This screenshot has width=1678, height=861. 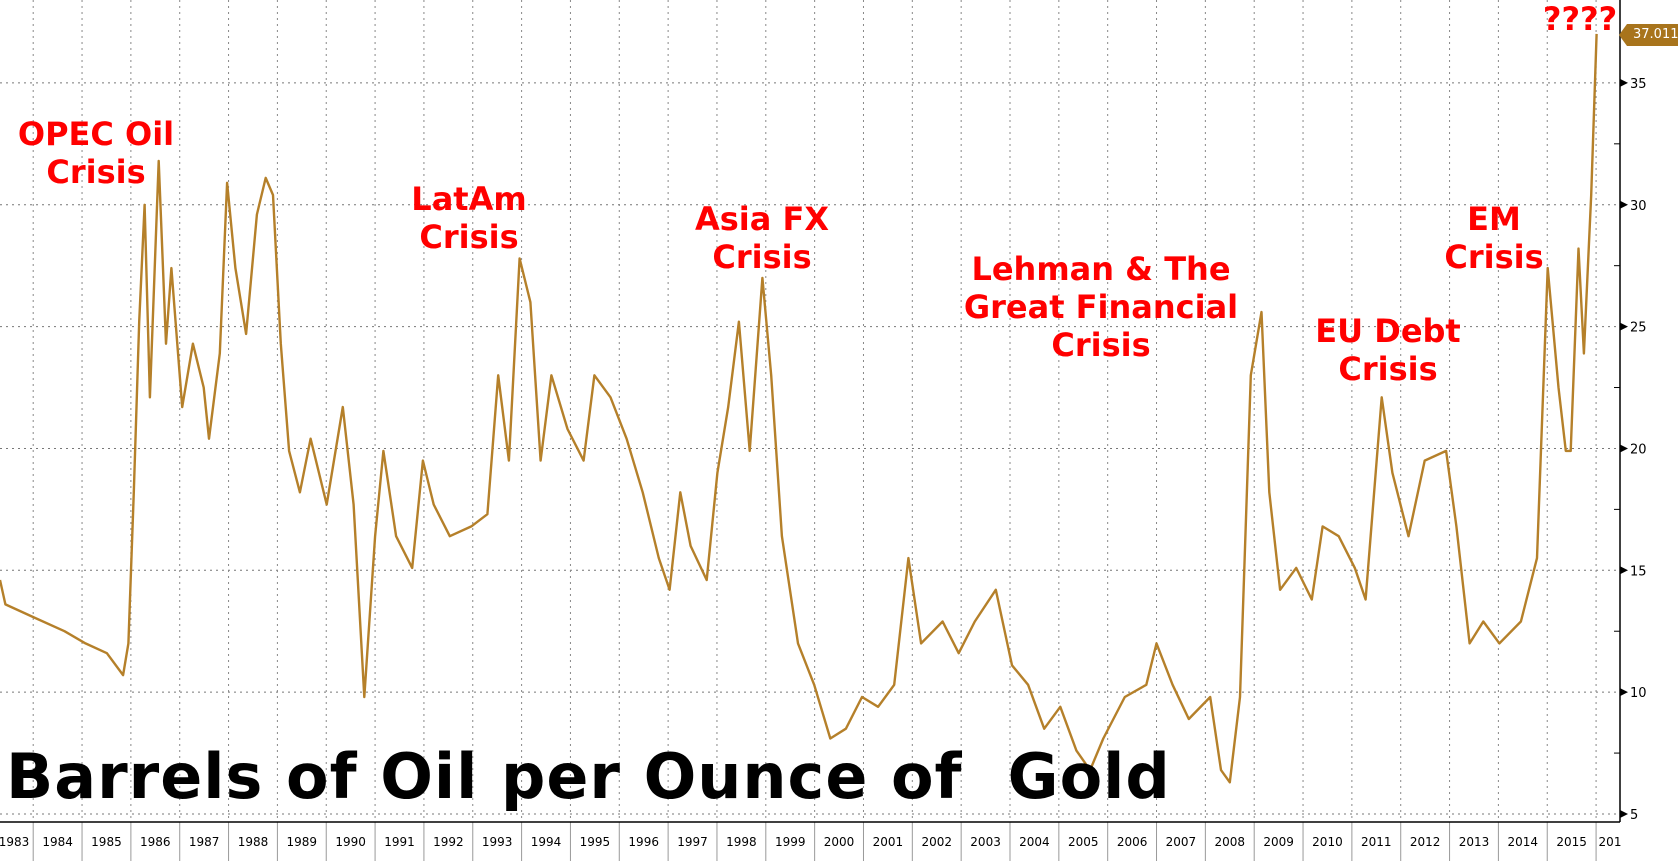 I want to click on annotation-line: EM, so click(x=1494, y=219).